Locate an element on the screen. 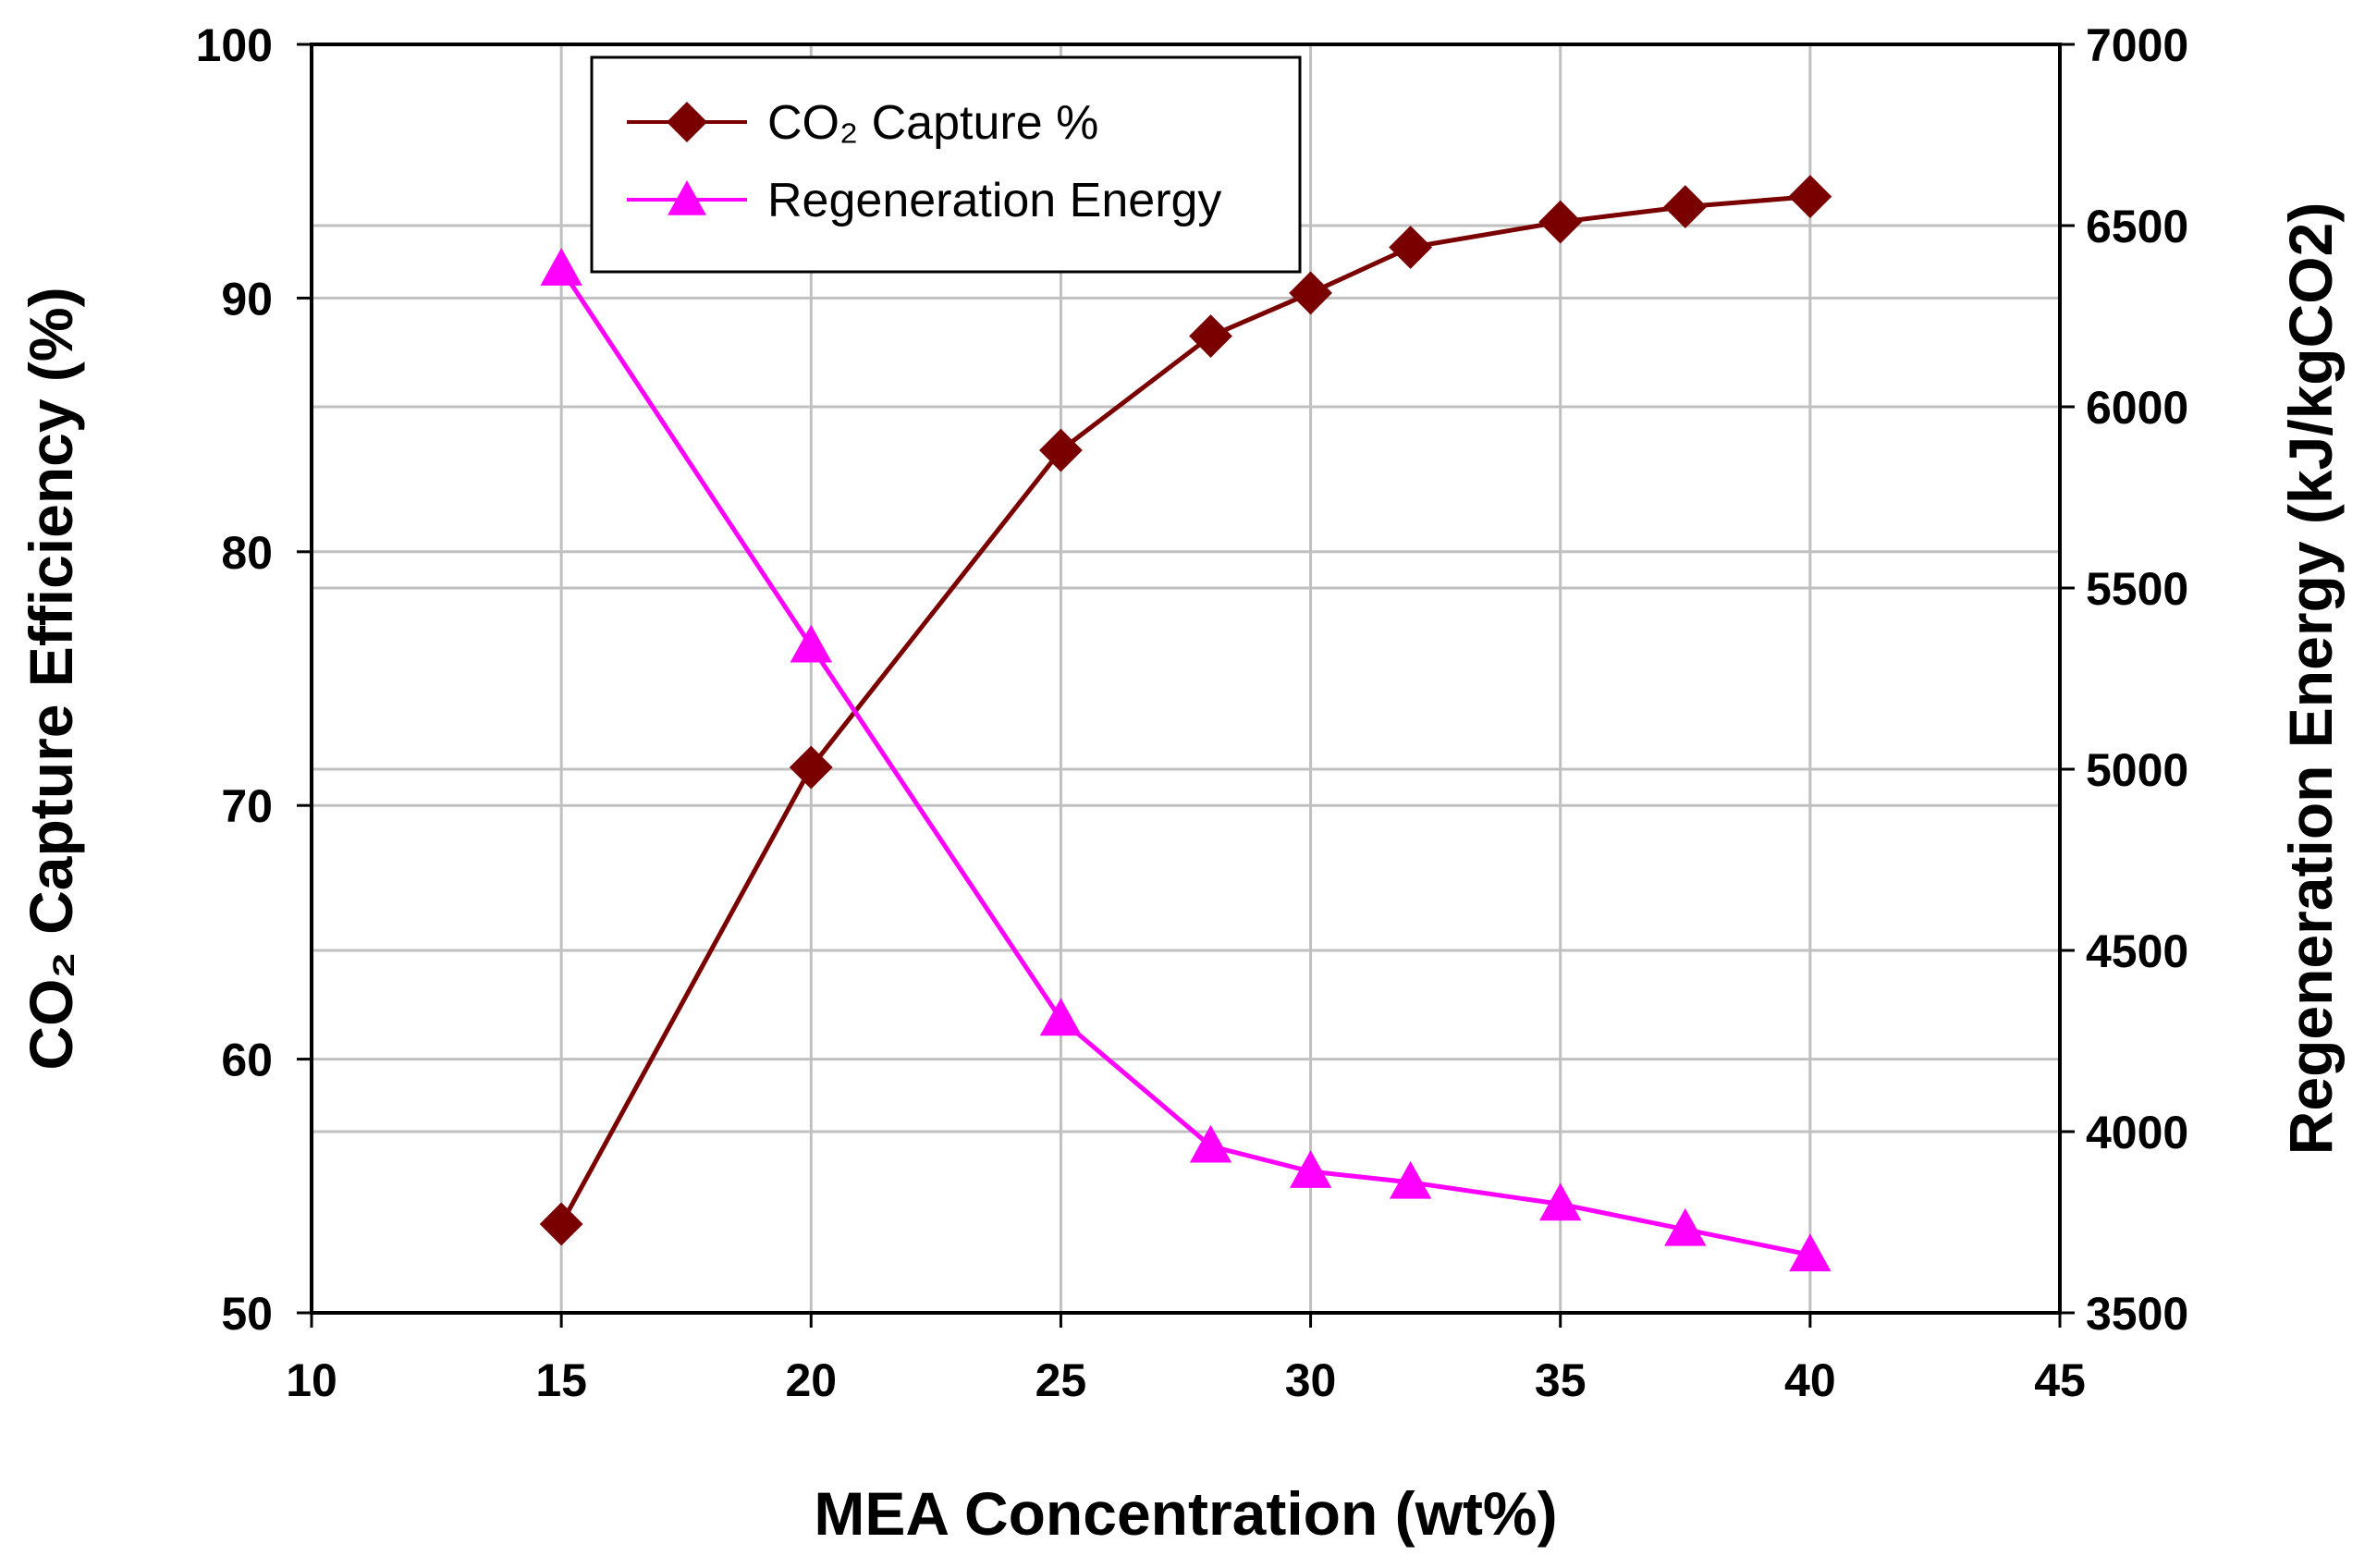 This screenshot has width=2377, height=1568. x-tick-label: 20 is located at coordinates (811, 1380).